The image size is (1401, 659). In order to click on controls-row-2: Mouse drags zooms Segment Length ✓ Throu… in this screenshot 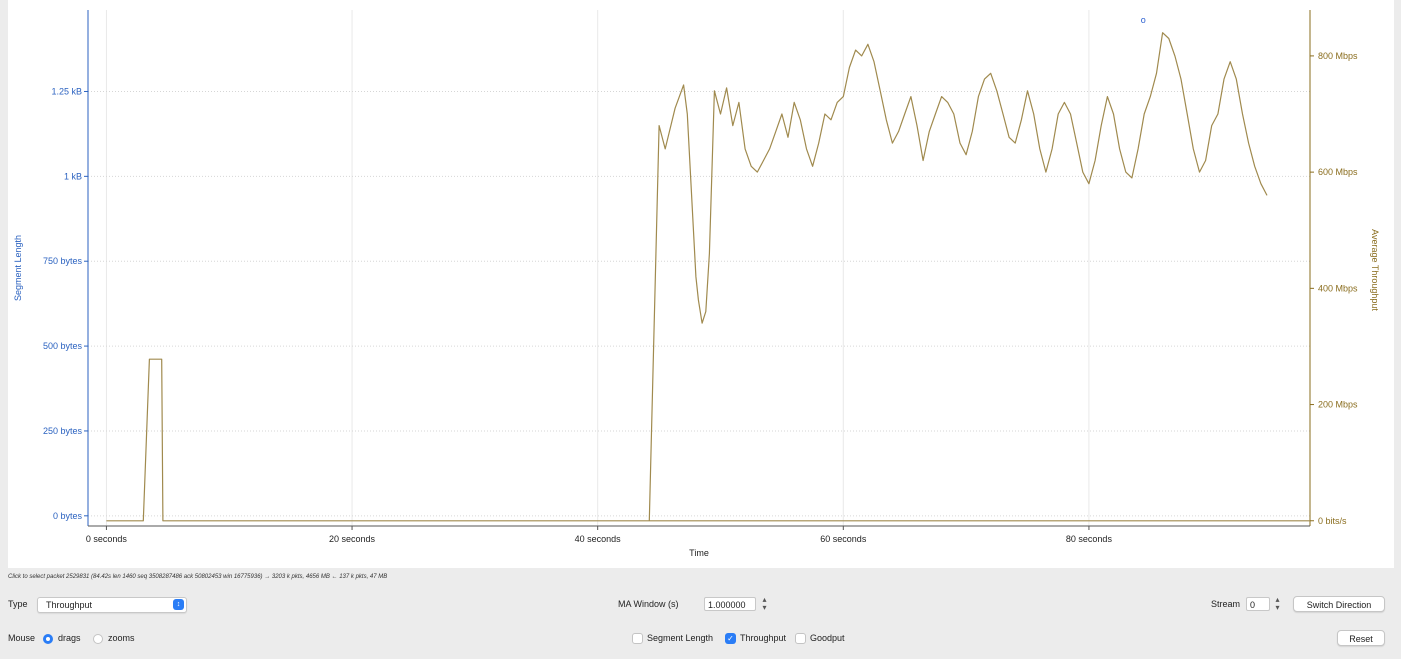, I will do `click(700, 639)`.